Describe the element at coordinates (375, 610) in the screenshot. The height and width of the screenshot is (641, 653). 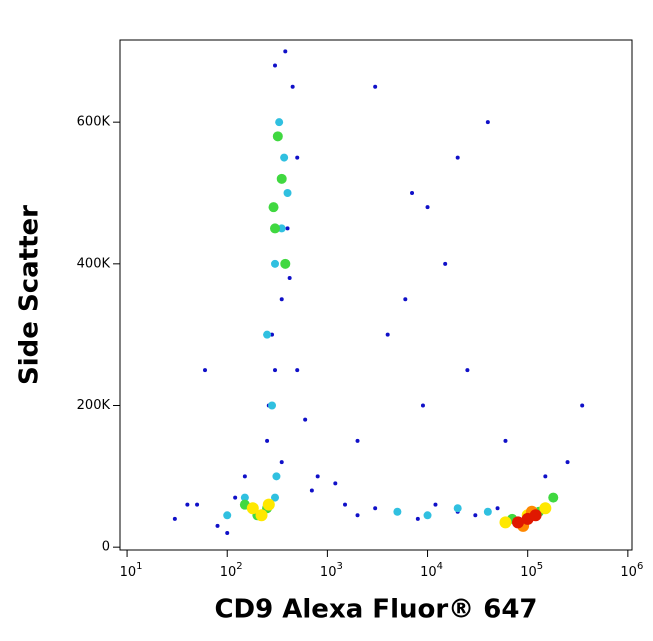
I see `x-axis-title: CD9 Alexa Fluor® 647` at that location.